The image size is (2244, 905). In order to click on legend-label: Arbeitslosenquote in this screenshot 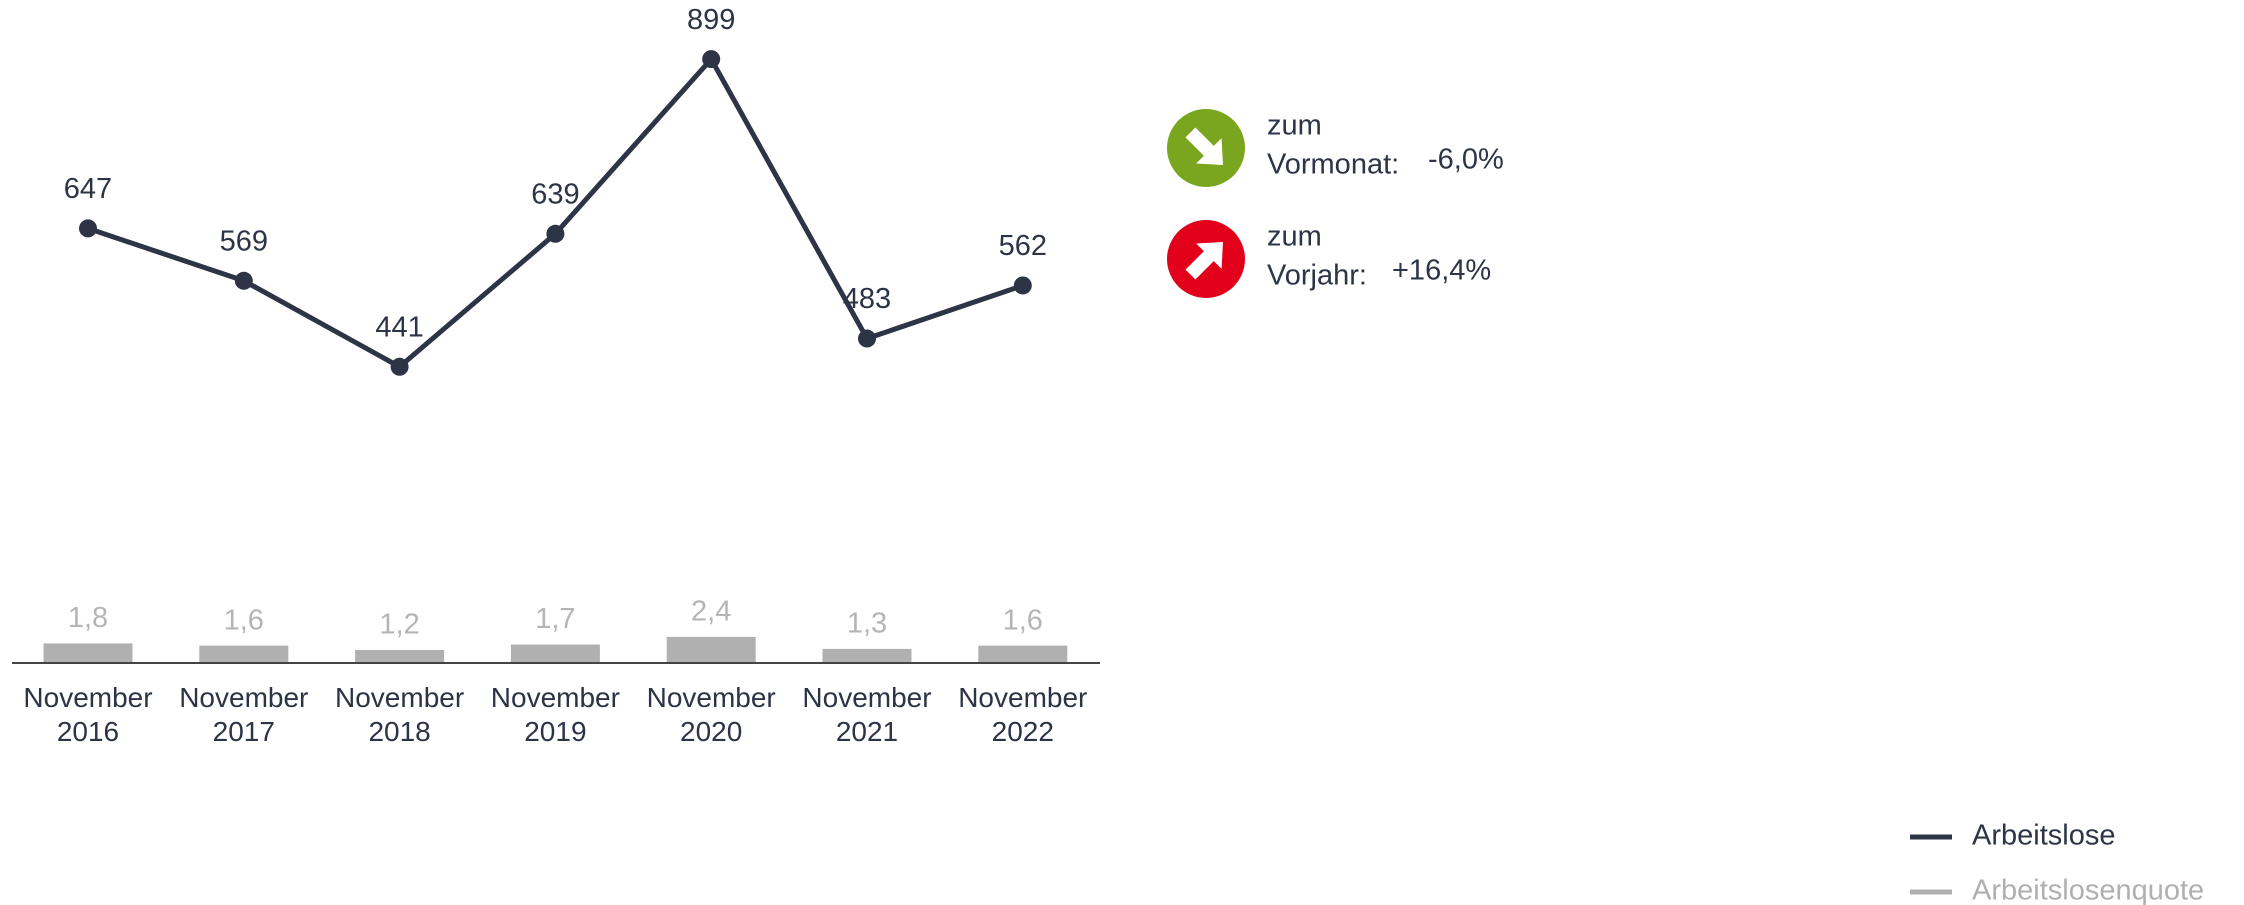, I will do `click(2088, 890)`.